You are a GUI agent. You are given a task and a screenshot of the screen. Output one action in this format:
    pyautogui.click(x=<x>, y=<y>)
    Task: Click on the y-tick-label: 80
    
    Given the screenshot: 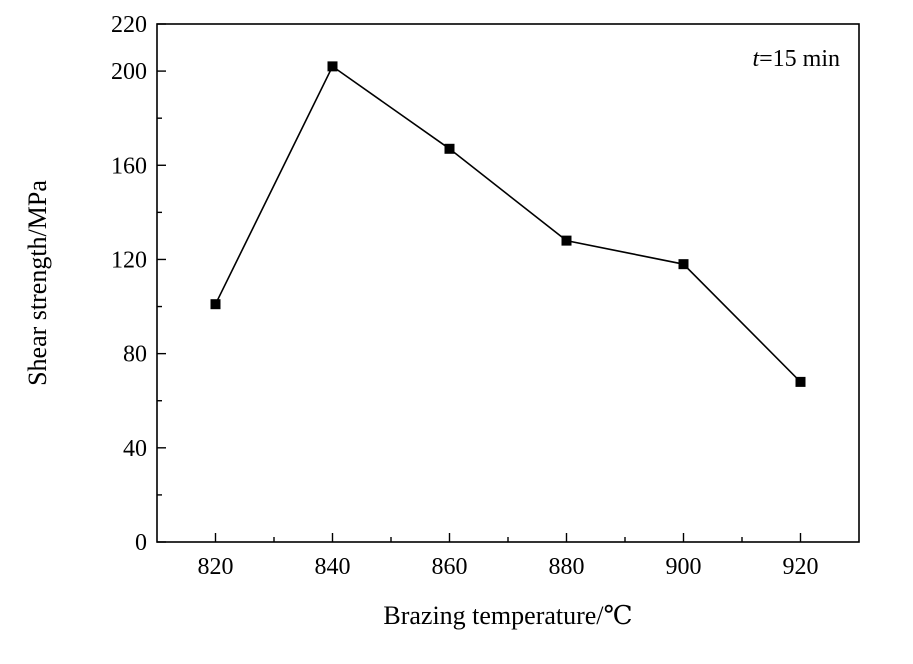 What is the action you would take?
    pyautogui.click(x=135, y=355)
    